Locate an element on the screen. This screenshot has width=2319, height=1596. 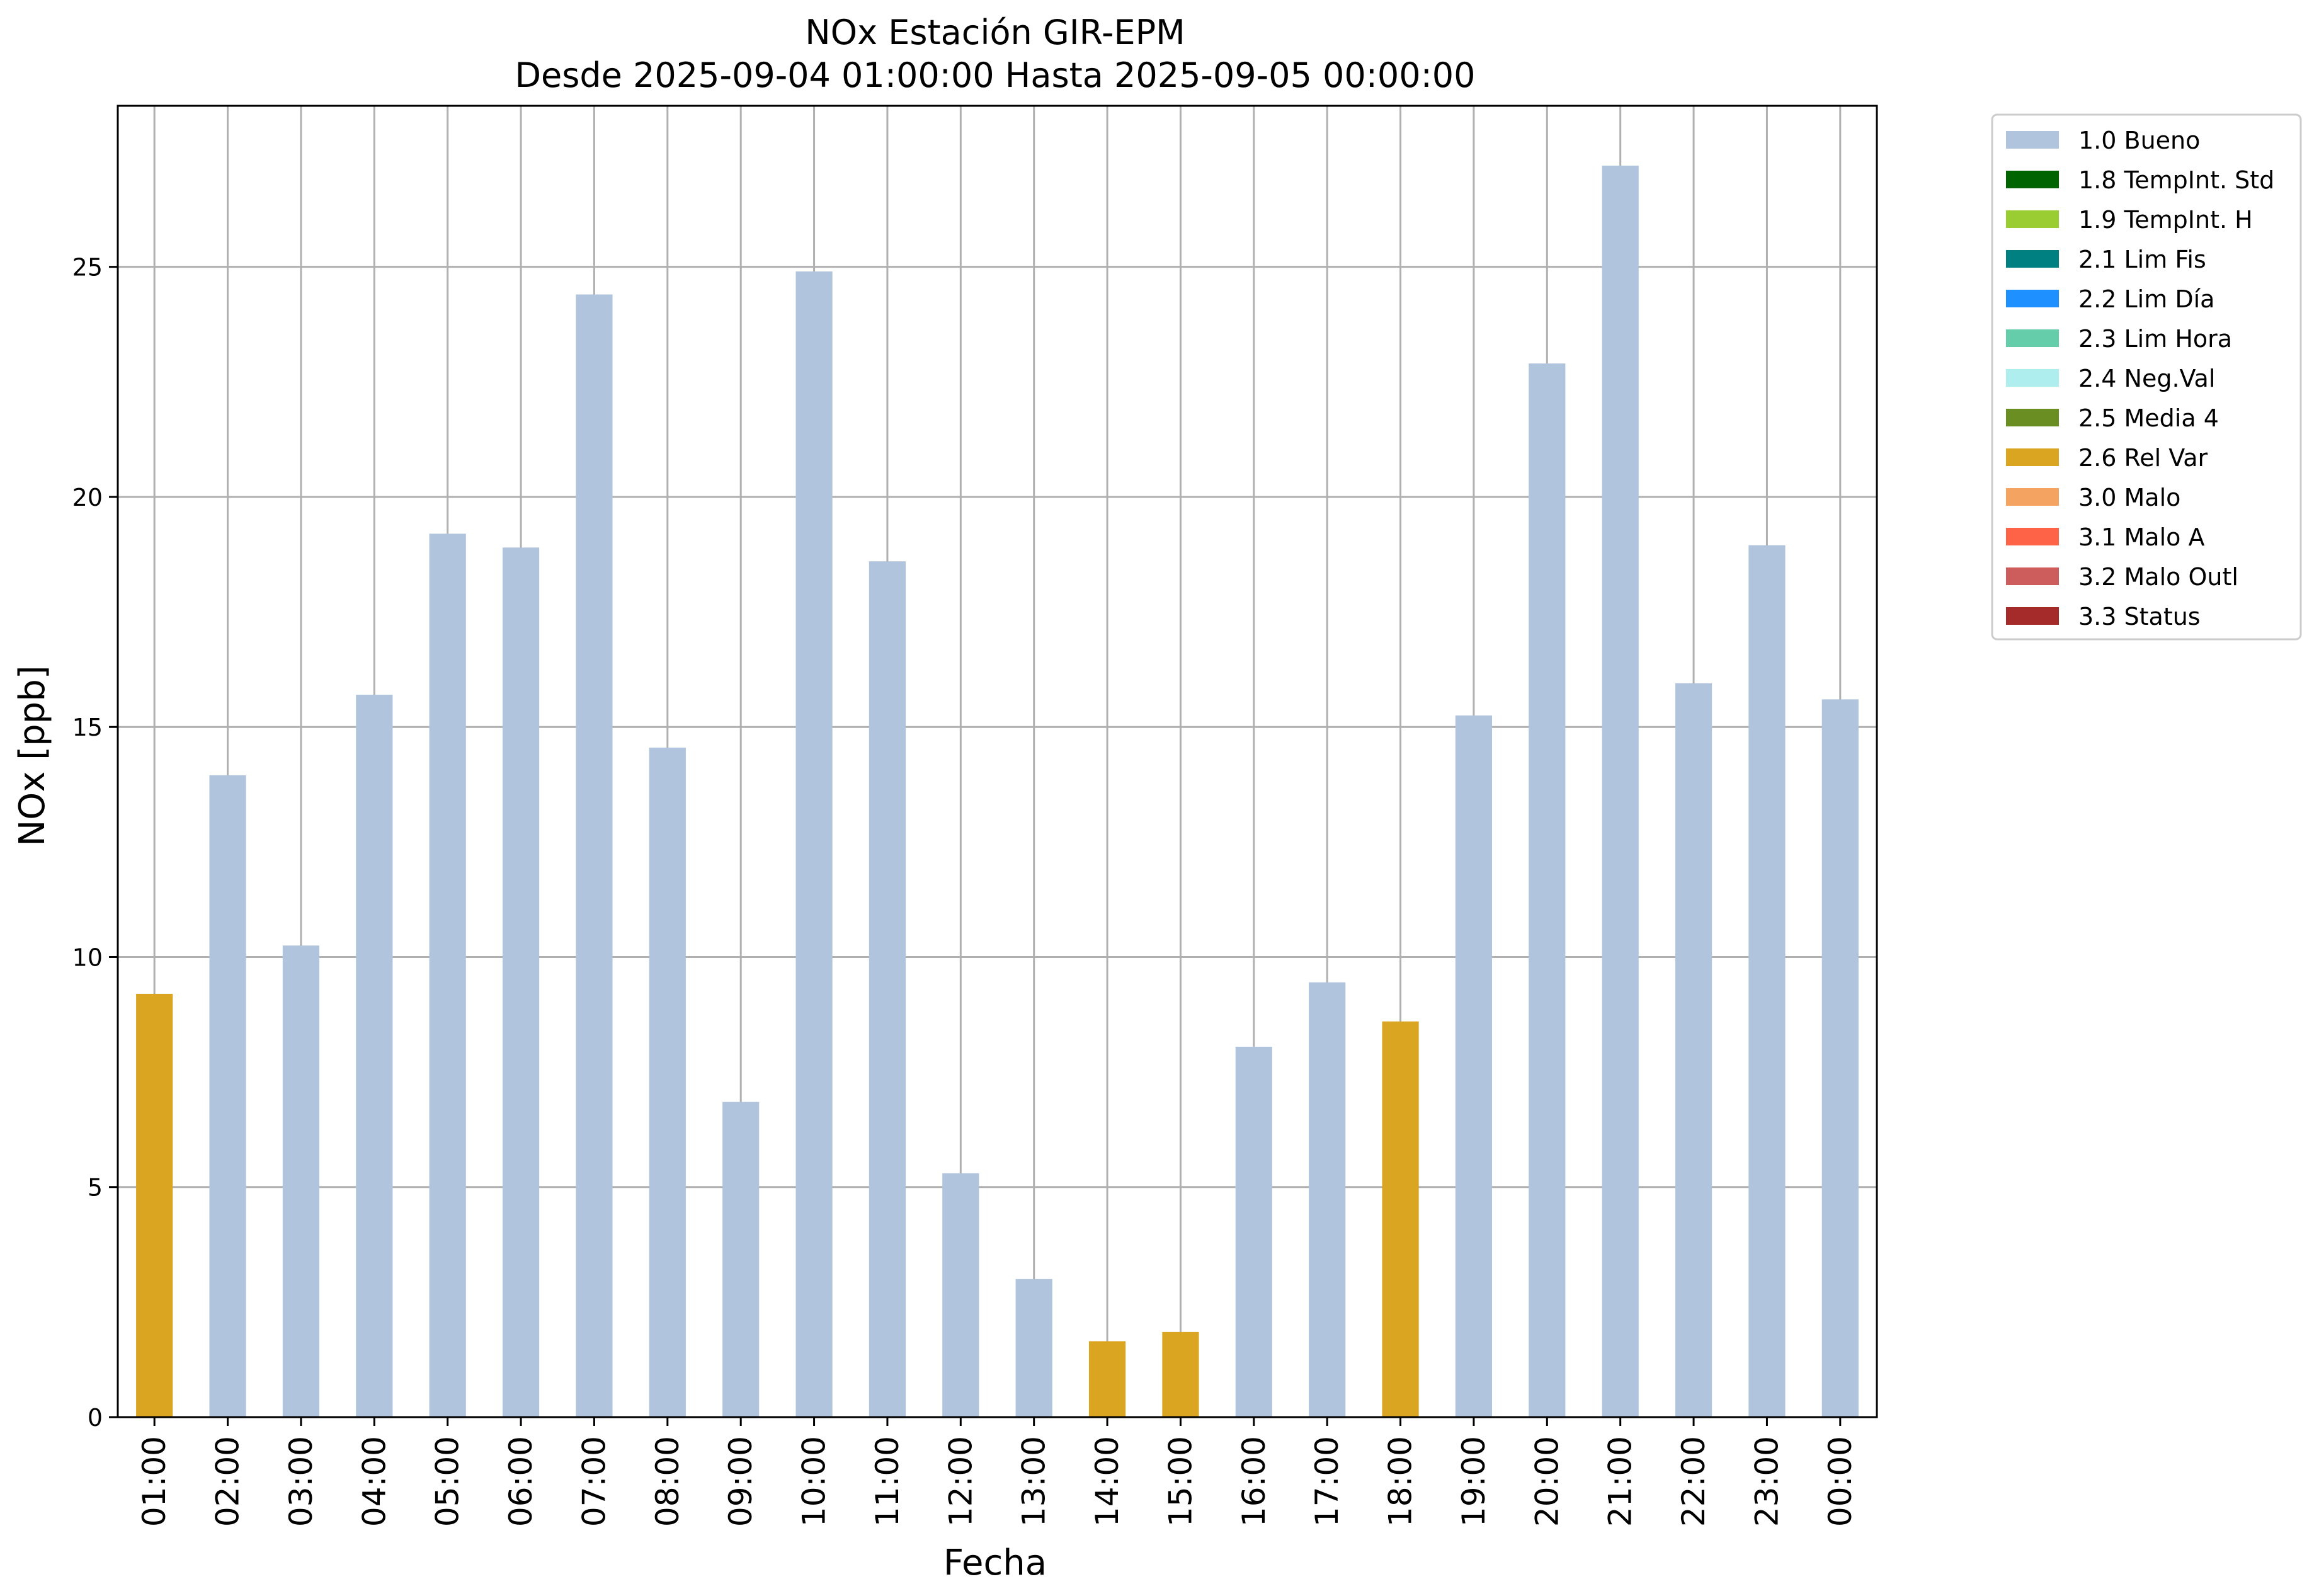
legend-label: 2.4 Neg.Val is located at coordinates (2146, 378).